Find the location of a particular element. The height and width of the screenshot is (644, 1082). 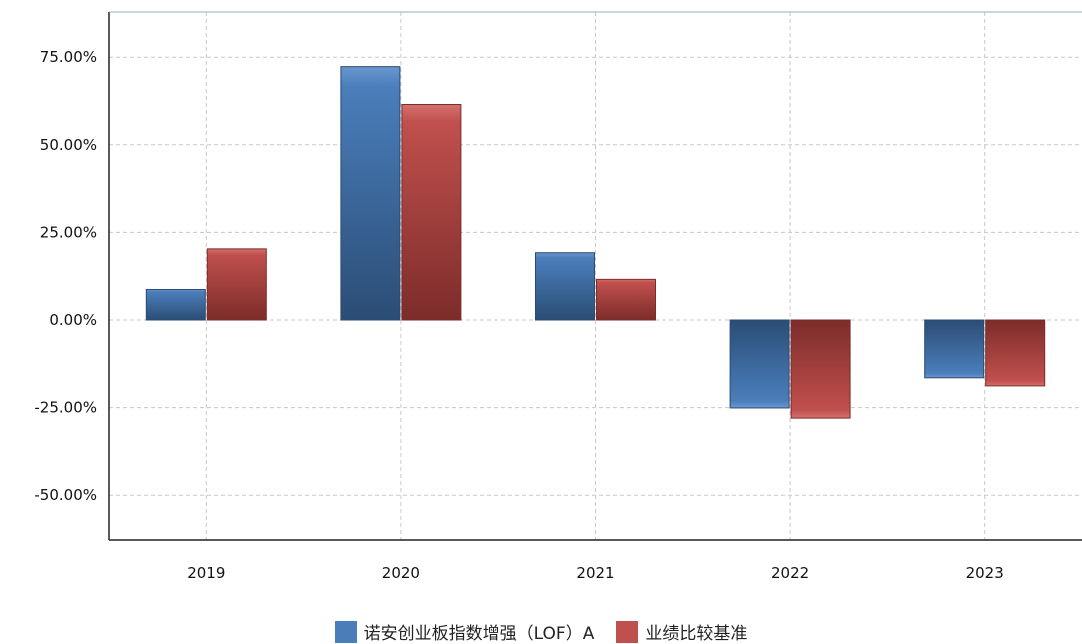

x-tick-label-2022: 2022 is located at coordinates (790, 573).